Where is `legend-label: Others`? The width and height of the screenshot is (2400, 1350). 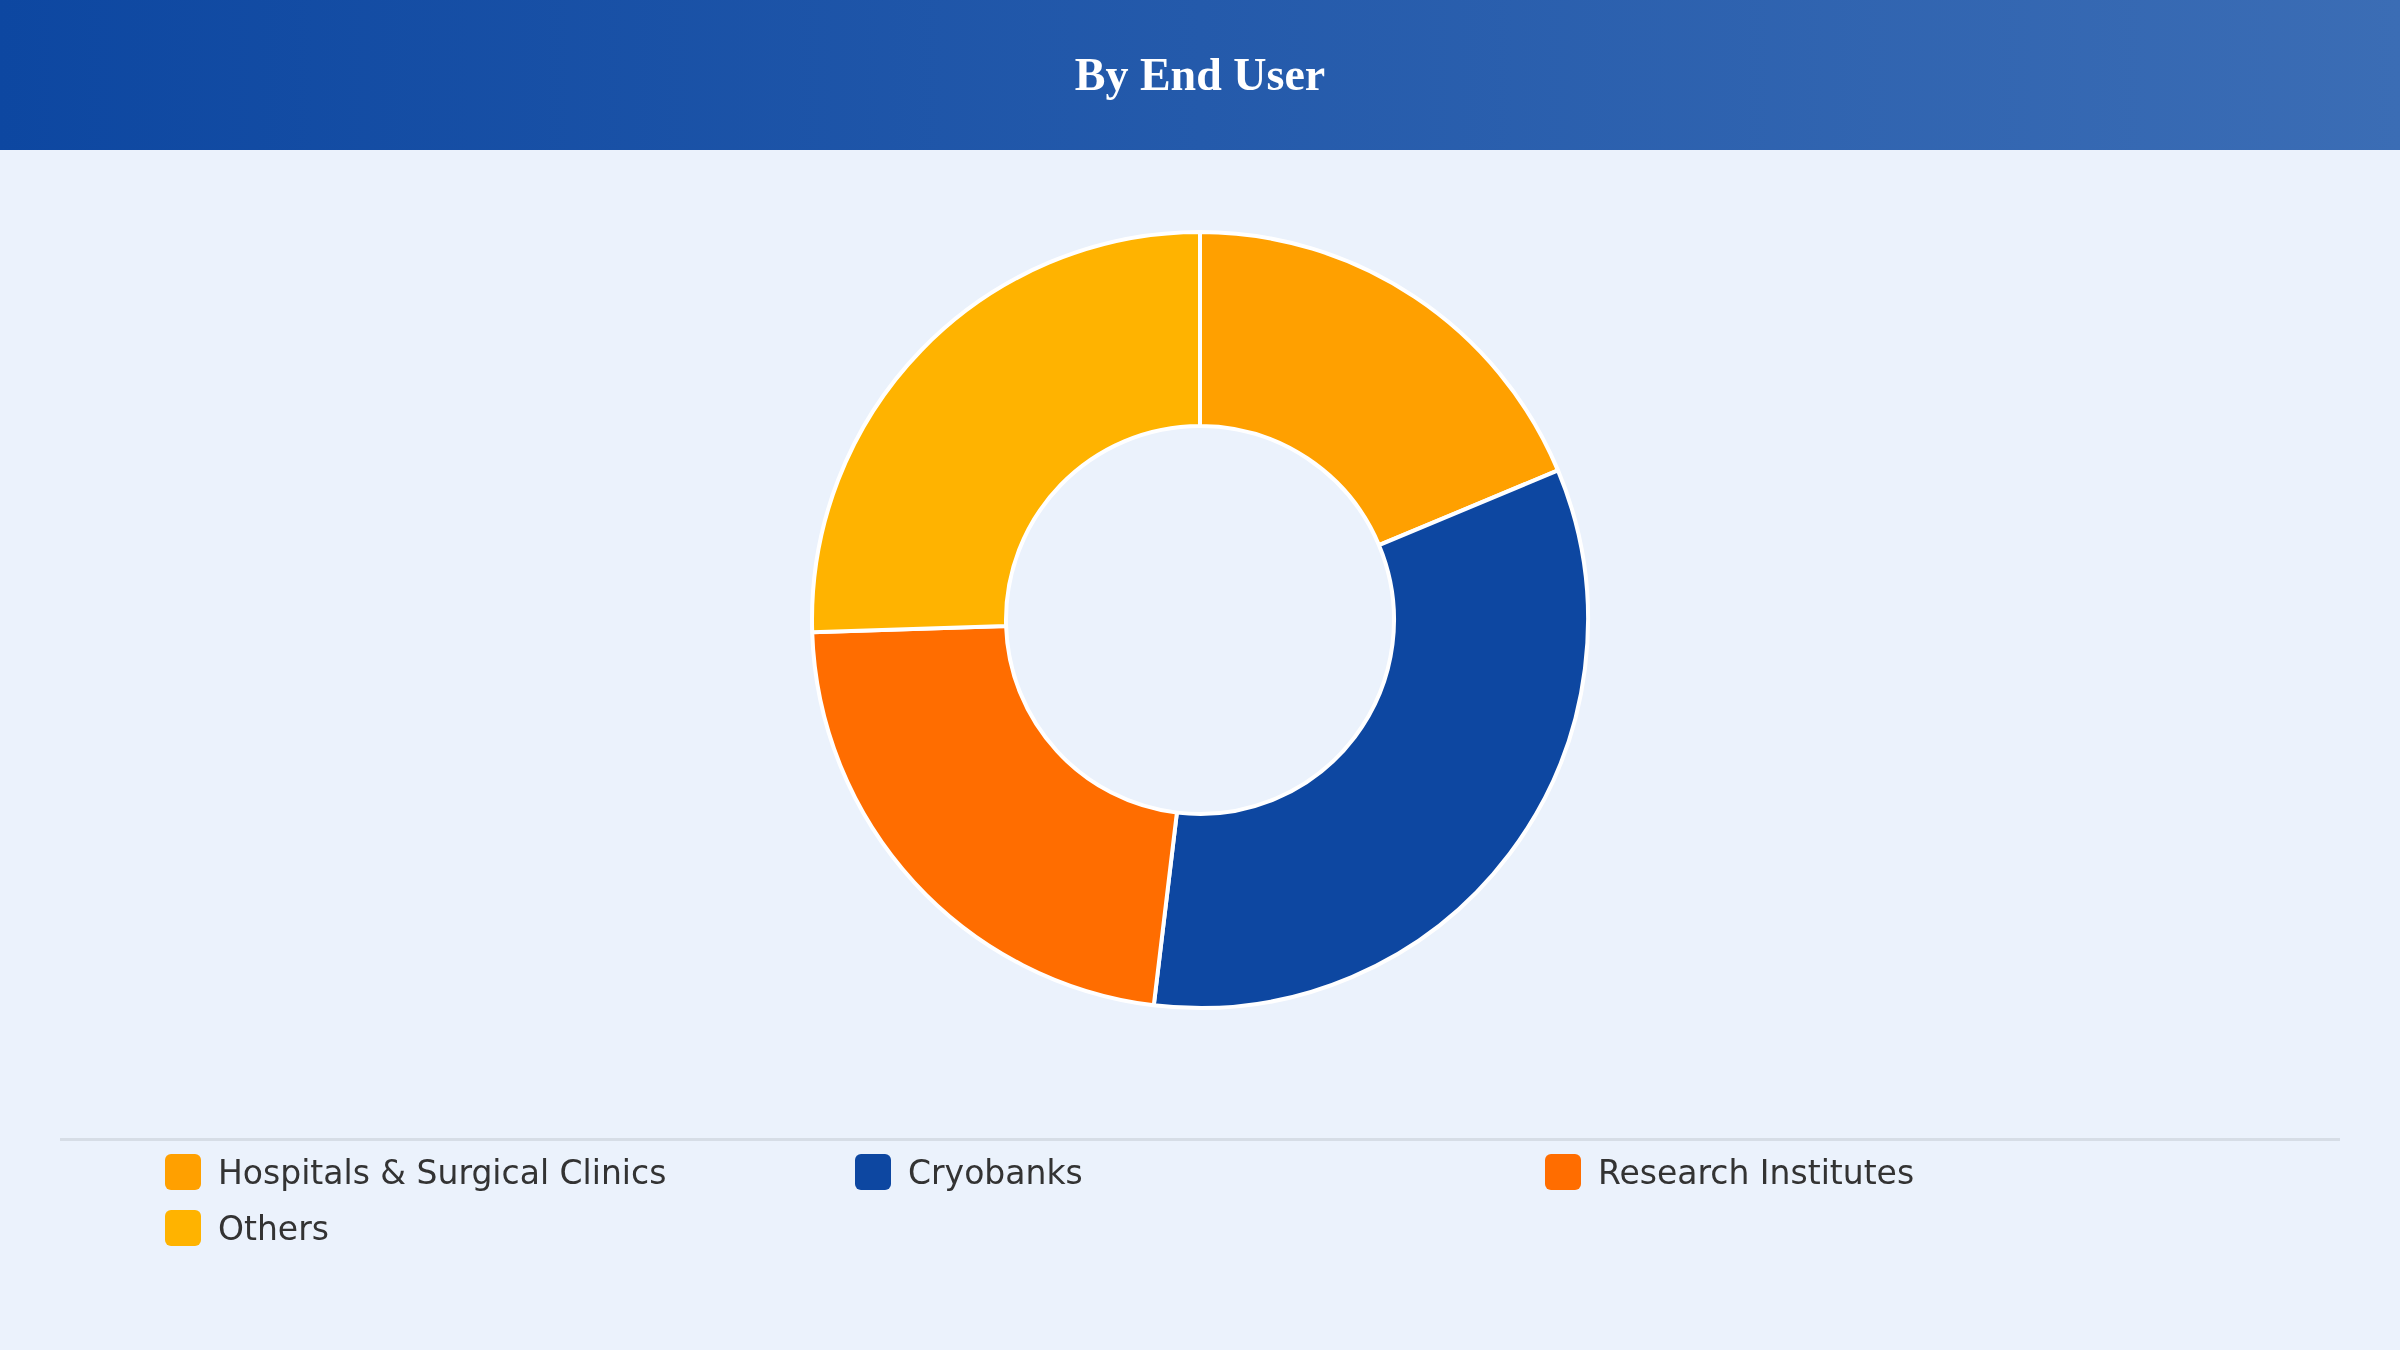 legend-label: Others is located at coordinates (273, 1228).